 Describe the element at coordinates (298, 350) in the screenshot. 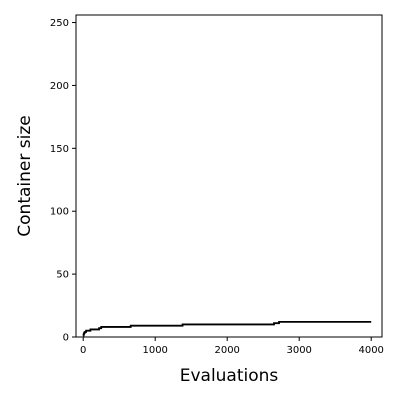

I see `x-tick-label: 3000` at that location.